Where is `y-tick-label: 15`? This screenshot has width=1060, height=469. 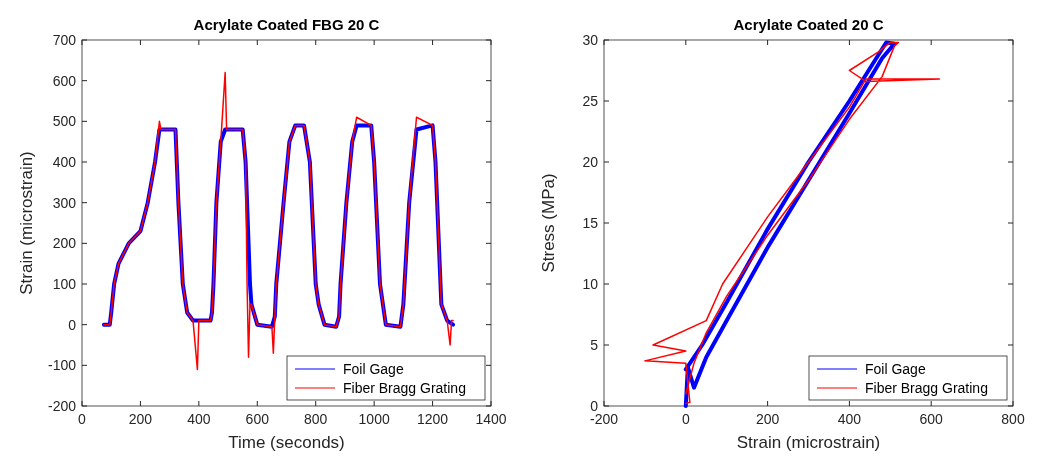
y-tick-label: 15 is located at coordinates (590, 223).